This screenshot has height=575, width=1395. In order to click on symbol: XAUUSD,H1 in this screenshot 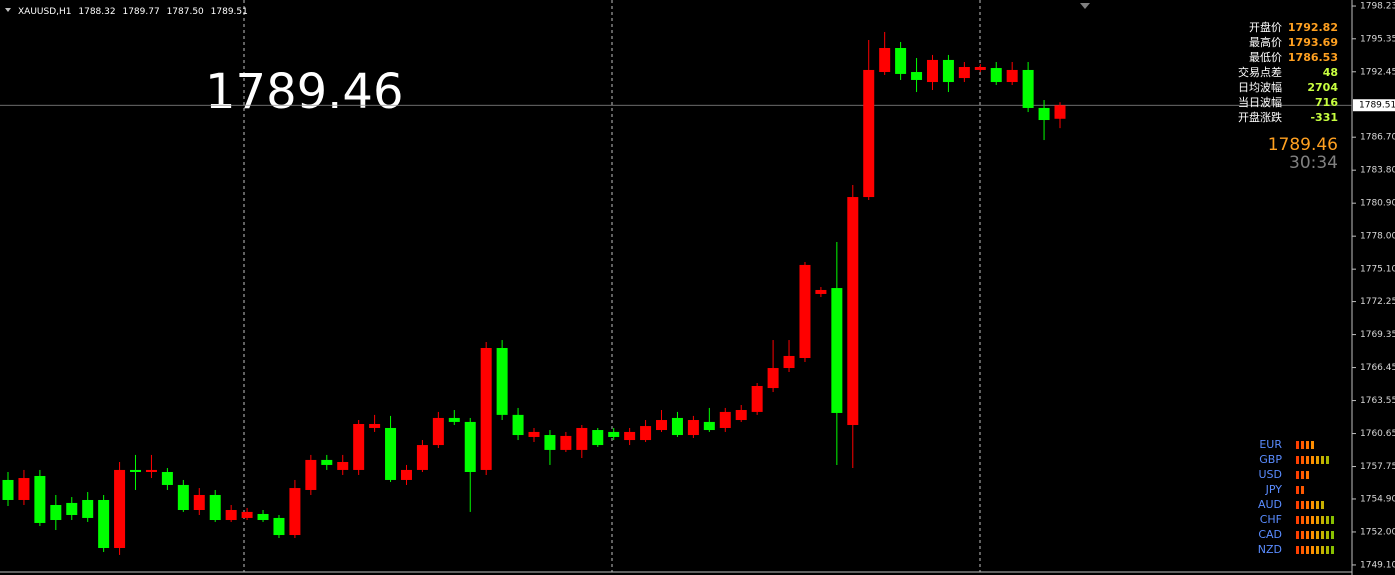, I will do `click(45, 12)`.